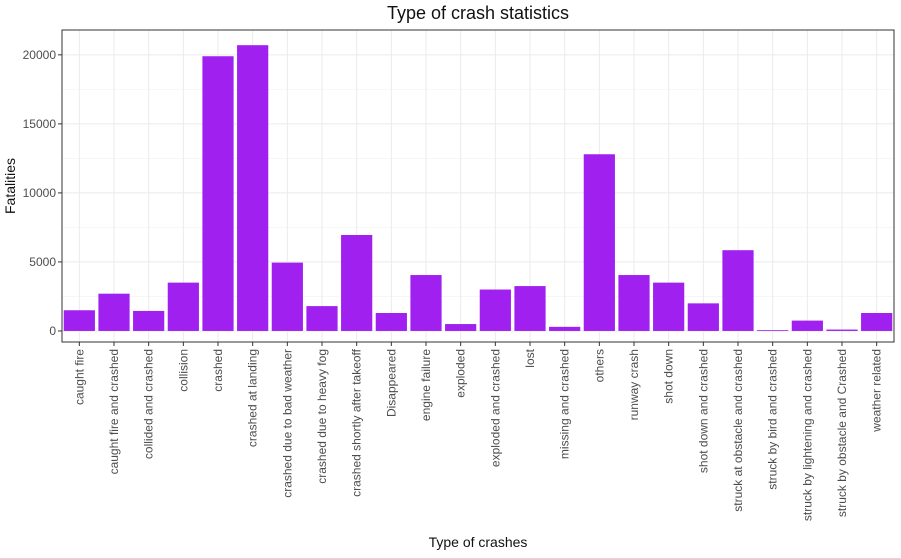 The width and height of the screenshot is (901, 559). Describe the element at coordinates (322, 416) in the screenshot. I see `x-tick-label: crashed due to heavy fog` at that location.